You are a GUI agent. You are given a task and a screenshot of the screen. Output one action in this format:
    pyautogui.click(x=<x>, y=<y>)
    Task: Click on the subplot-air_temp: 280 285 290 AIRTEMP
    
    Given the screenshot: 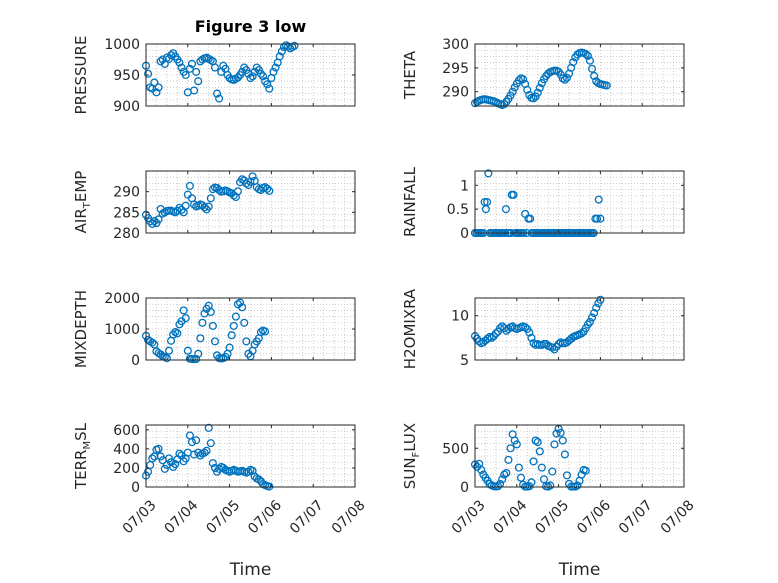 What is the action you would take?
    pyautogui.click(x=214, y=206)
    